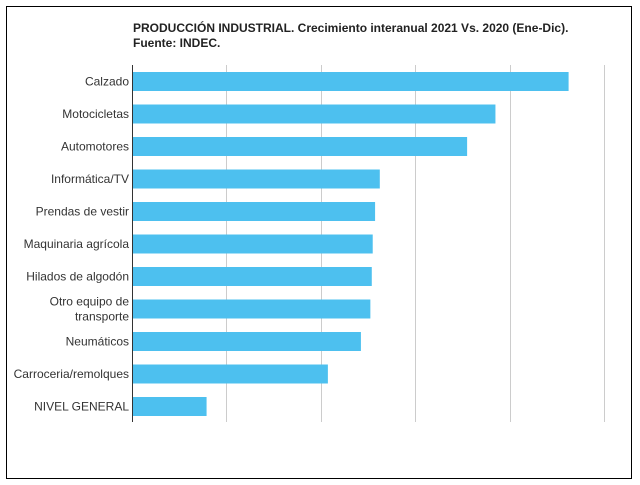  What do you see at coordinates (95, 114) in the screenshot?
I see `category-label: Motocicletas` at bounding box center [95, 114].